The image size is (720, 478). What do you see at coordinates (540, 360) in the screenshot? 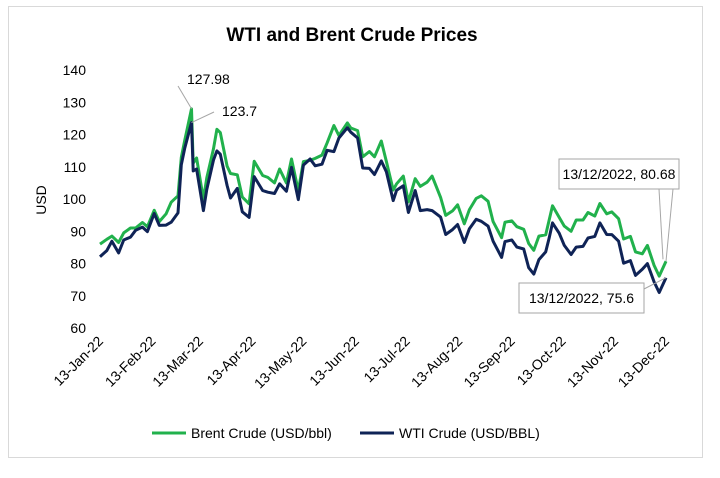
I see `x-tick-label: 13-Oct-22` at bounding box center [540, 360].